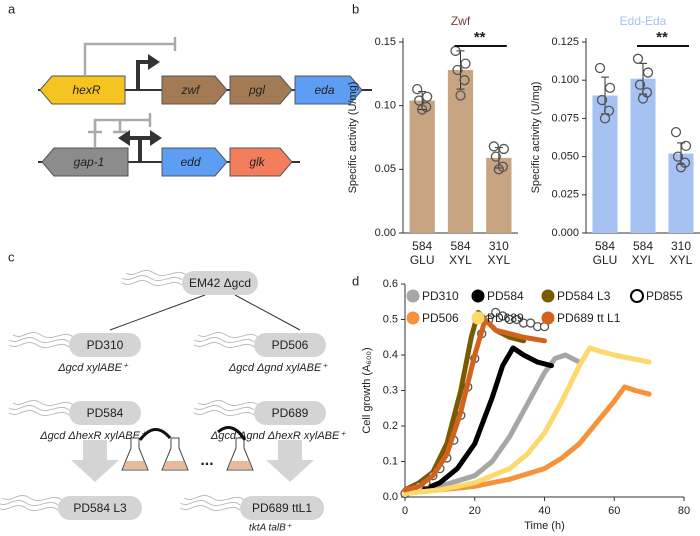 Image resolution: width=700 pixels, height=536 pixels. Describe the element at coordinates (355, 280) in the screenshot. I see `panel-label: d` at that location.